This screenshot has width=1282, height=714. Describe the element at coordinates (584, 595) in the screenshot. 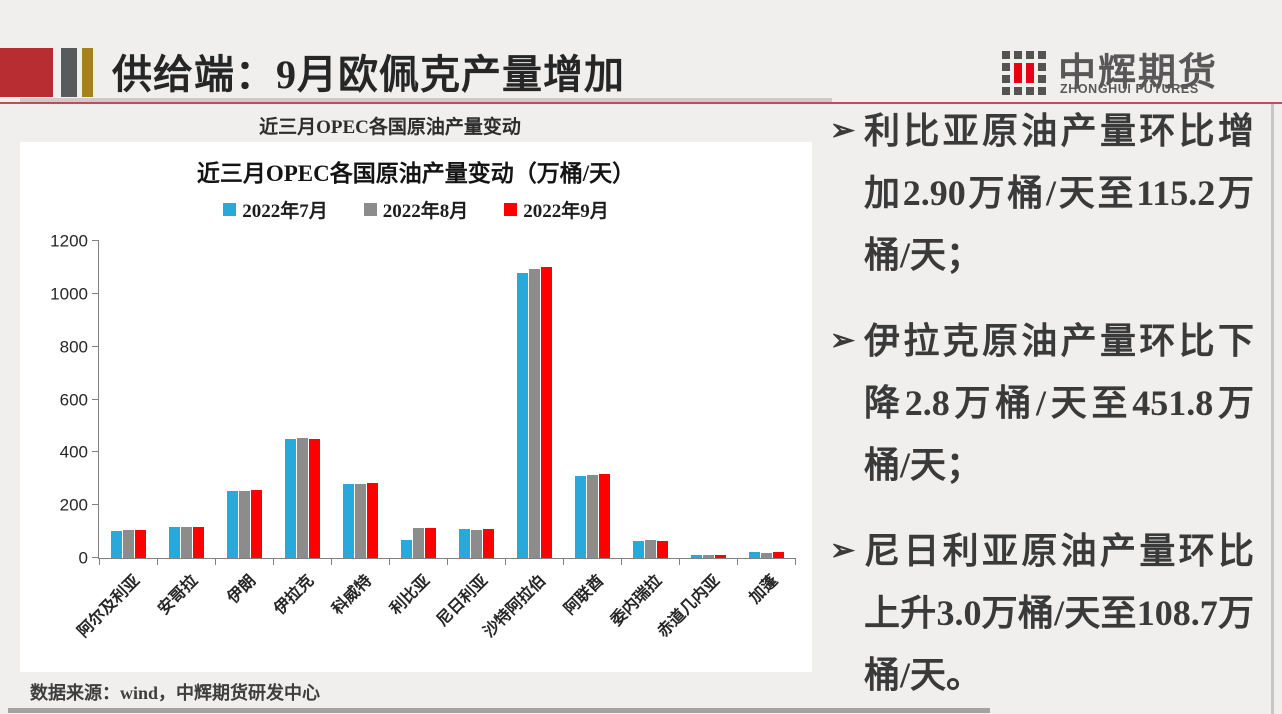

I see `x-tick-label: 阿联酋` at that location.